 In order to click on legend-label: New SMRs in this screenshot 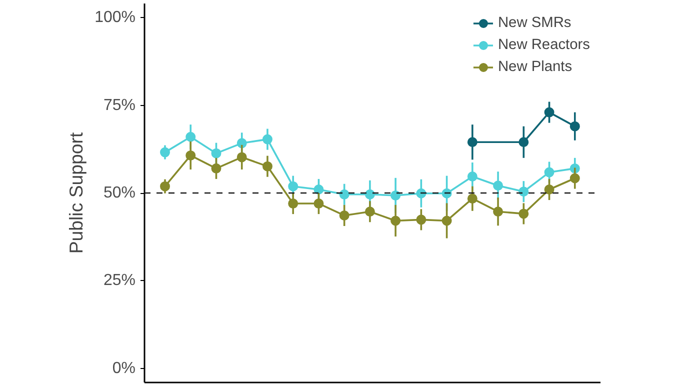, I will do `click(535, 23)`.